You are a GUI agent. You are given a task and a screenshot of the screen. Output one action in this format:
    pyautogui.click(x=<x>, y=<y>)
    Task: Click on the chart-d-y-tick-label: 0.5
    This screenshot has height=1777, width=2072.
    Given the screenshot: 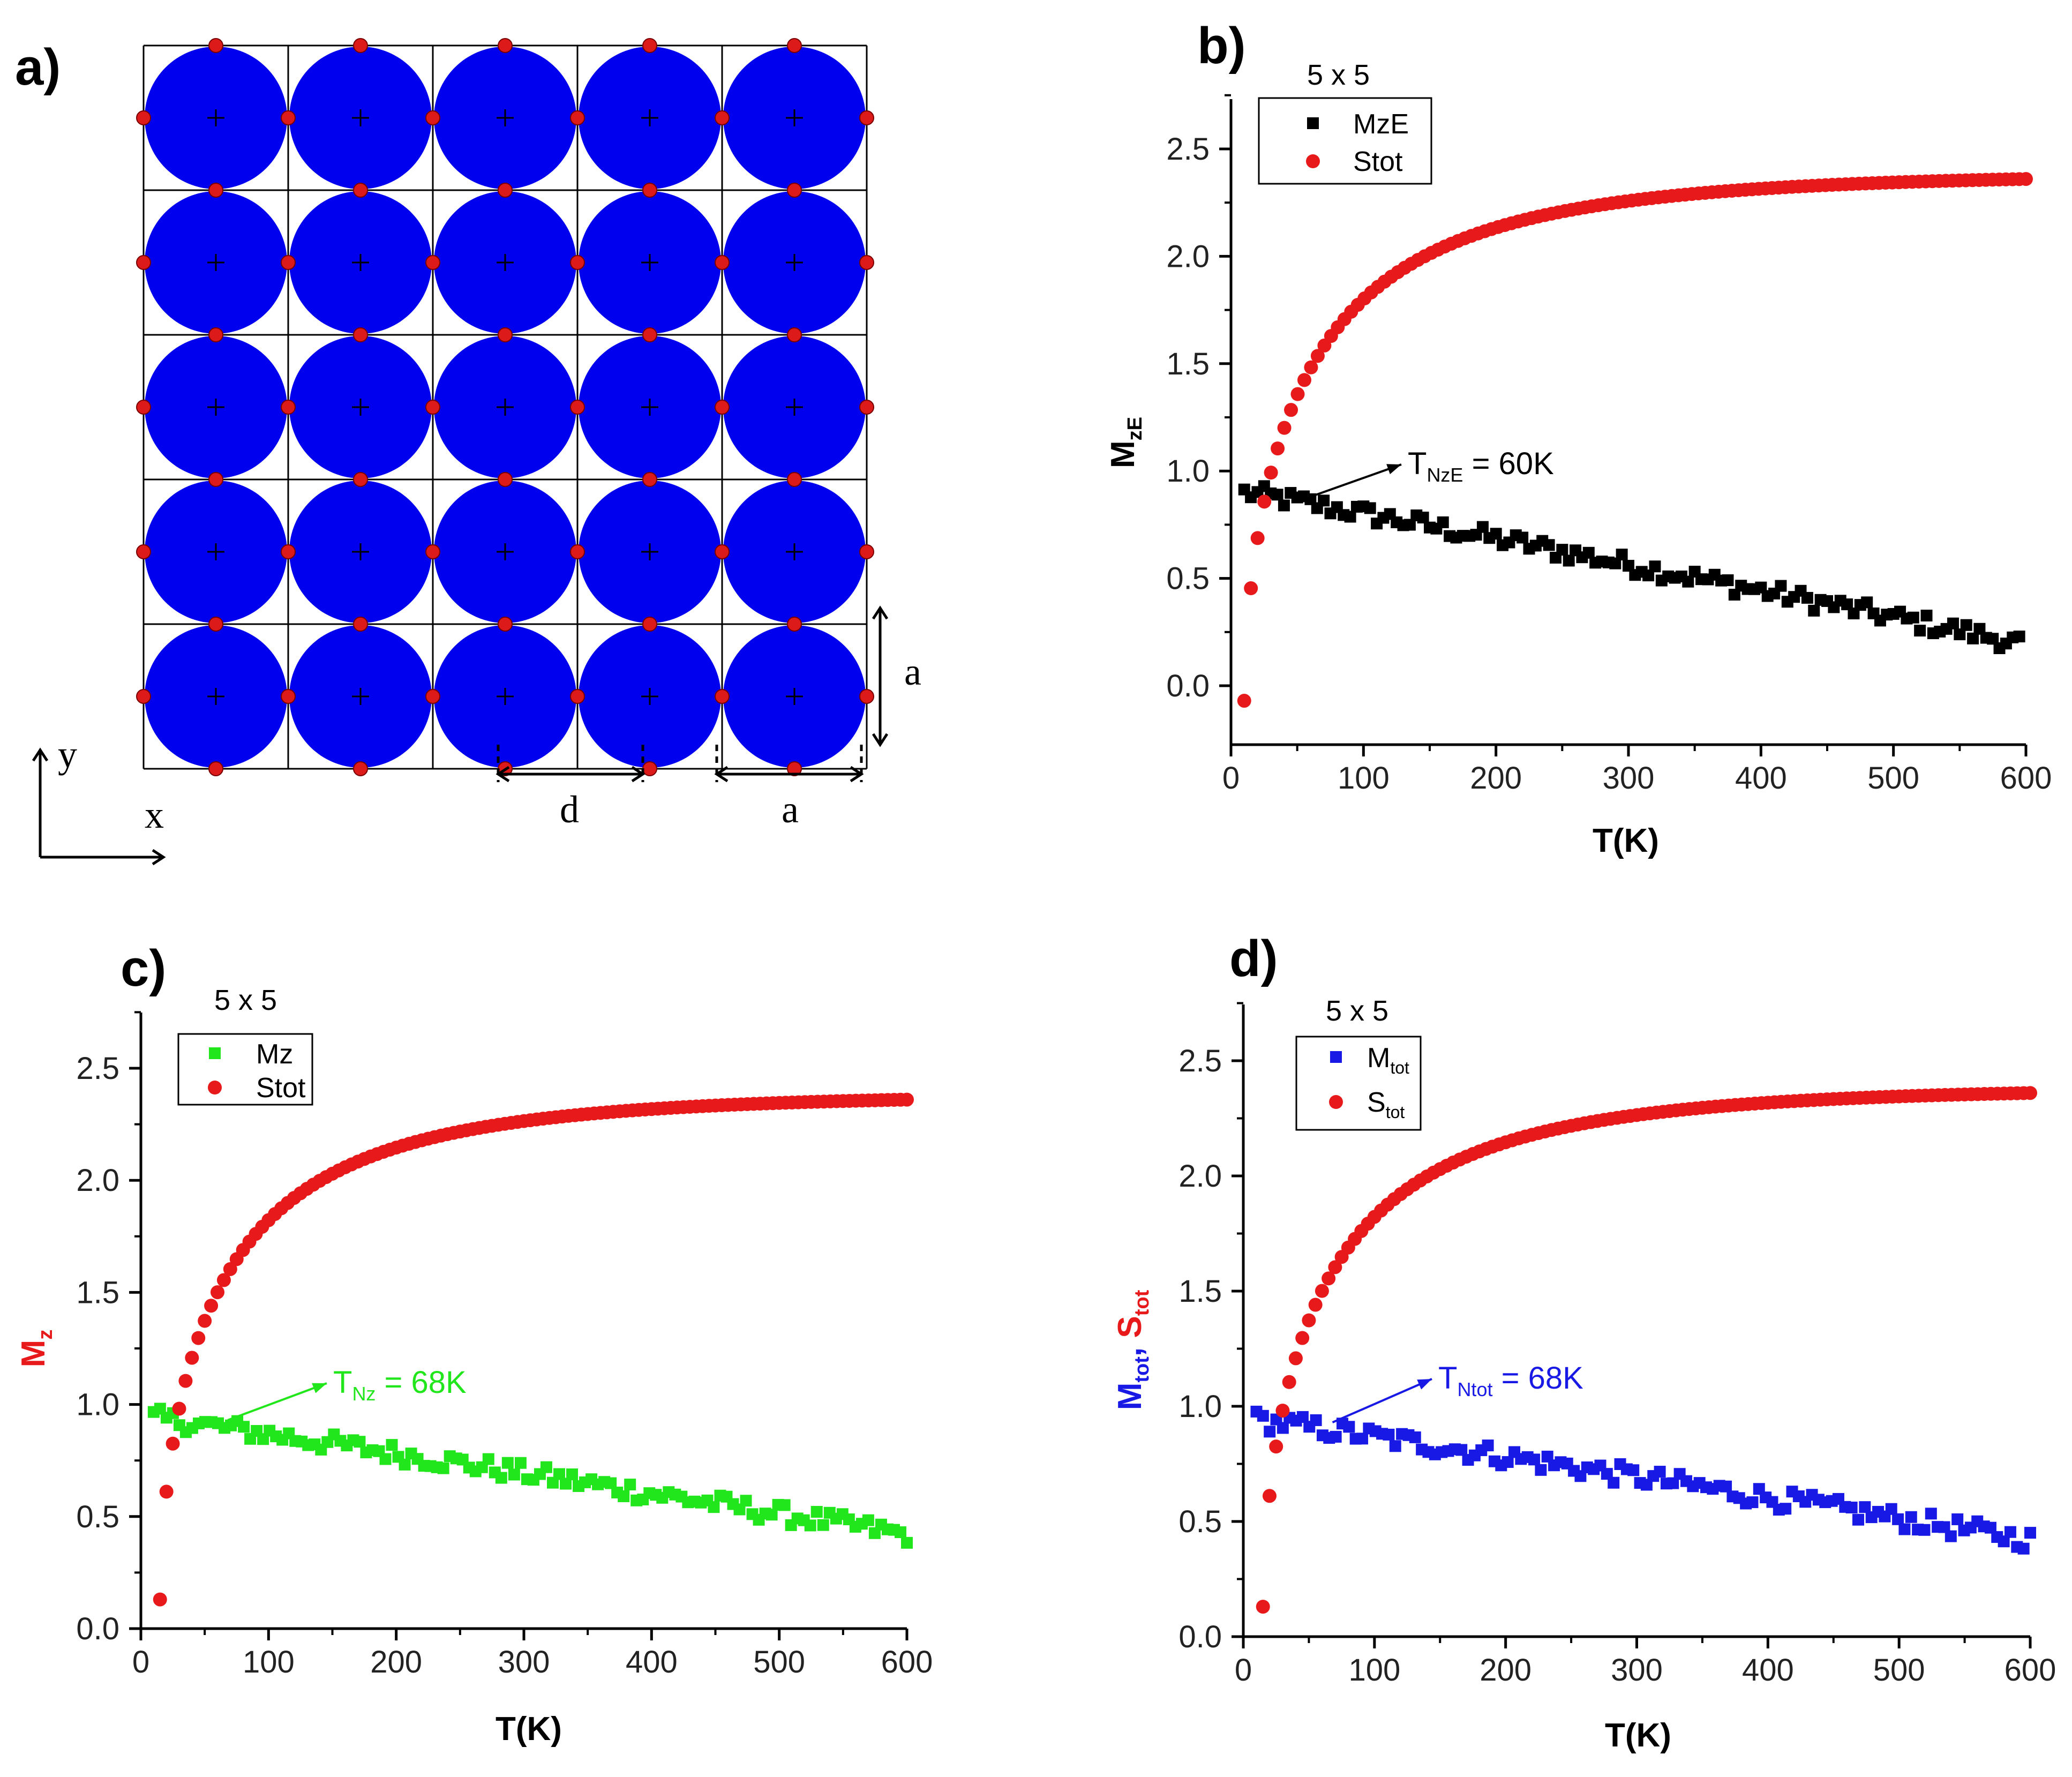 What is the action you would take?
    pyautogui.click(x=1200, y=1522)
    